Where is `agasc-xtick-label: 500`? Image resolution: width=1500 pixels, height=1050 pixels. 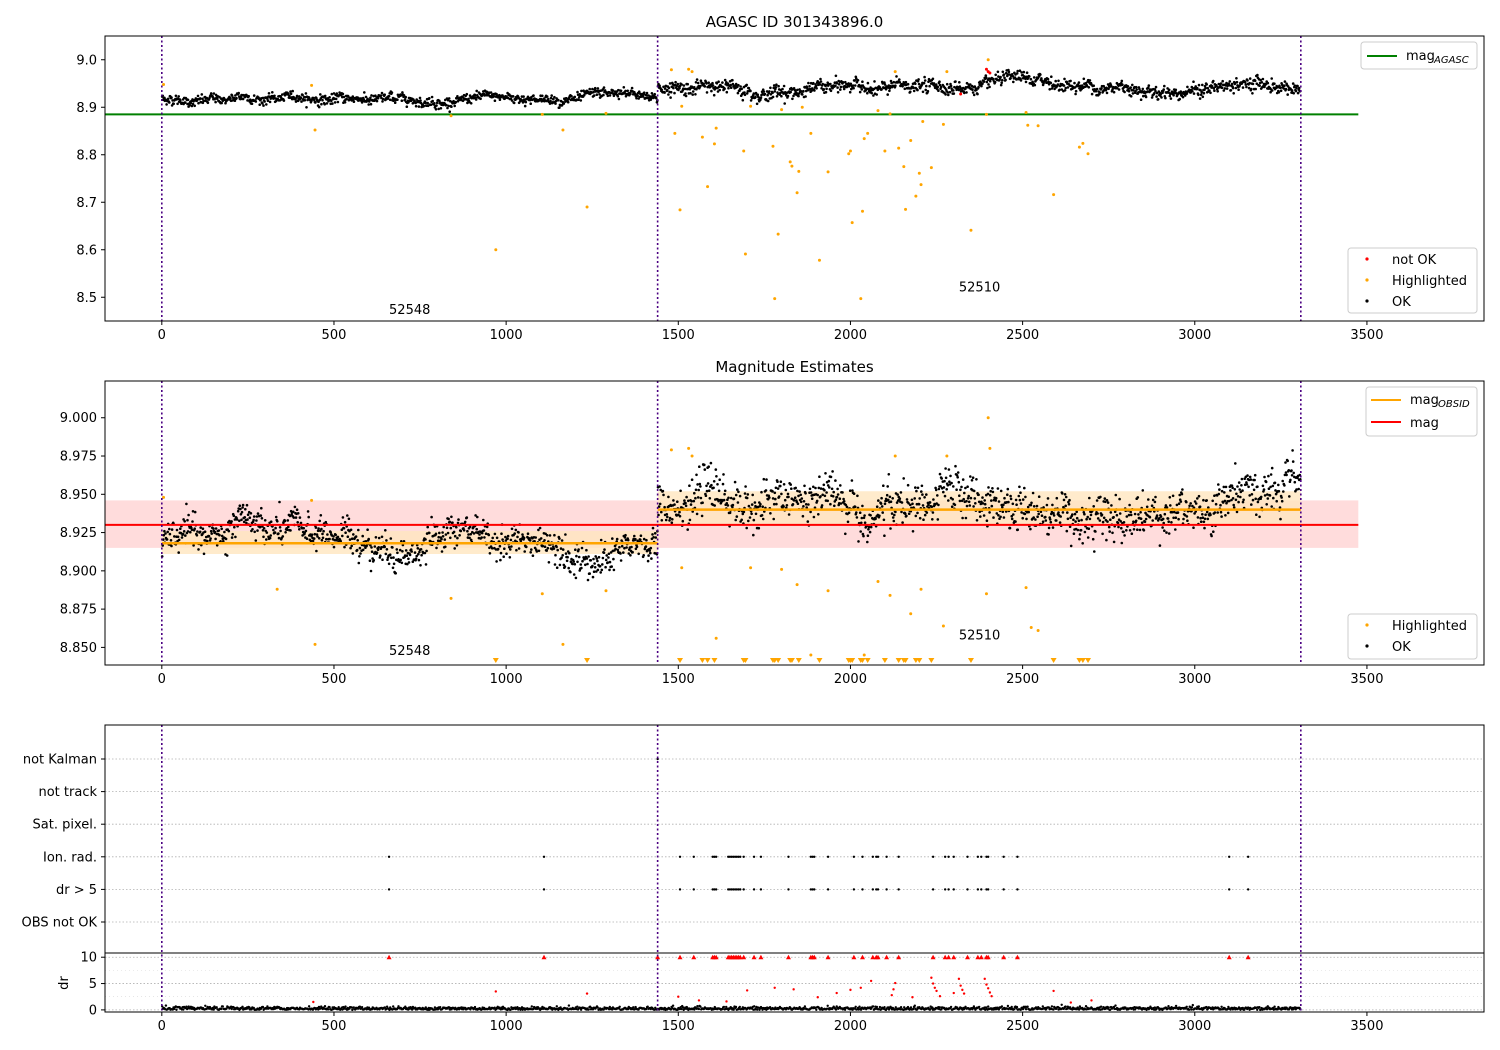 agasc-xtick-label: 500 is located at coordinates (334, 335).